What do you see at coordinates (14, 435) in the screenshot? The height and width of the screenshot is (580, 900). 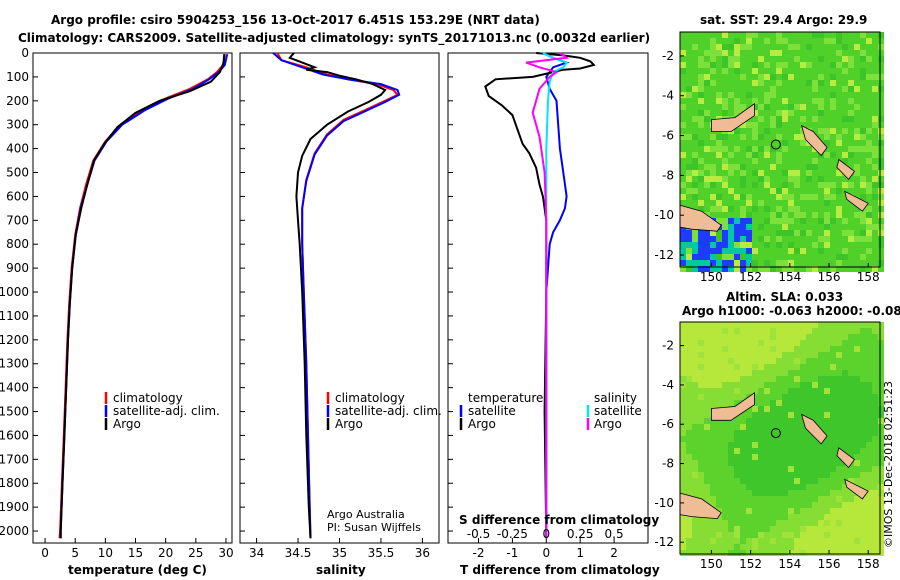 I see `depth-tick-label: 1600` at bounding box center [14, 435].